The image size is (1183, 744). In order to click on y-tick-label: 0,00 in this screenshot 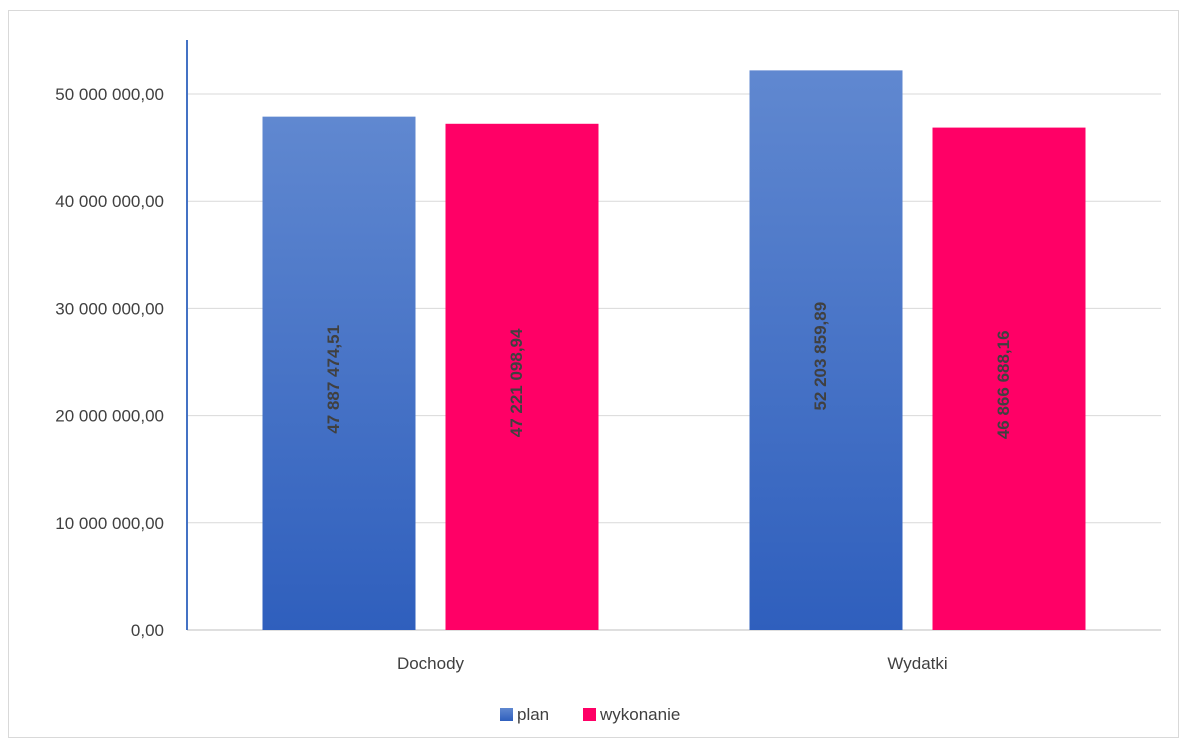, I will do `click(147, 630)`.